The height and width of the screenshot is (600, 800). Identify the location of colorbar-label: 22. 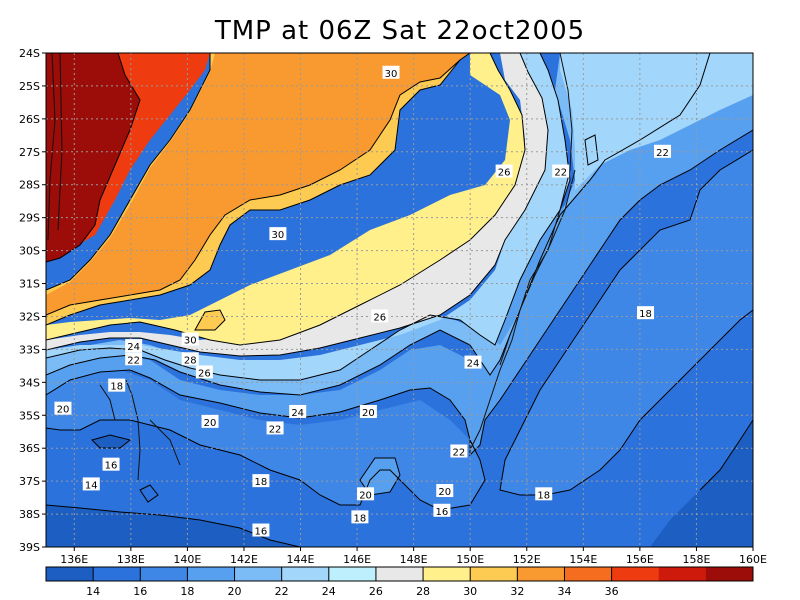
(282, 591).